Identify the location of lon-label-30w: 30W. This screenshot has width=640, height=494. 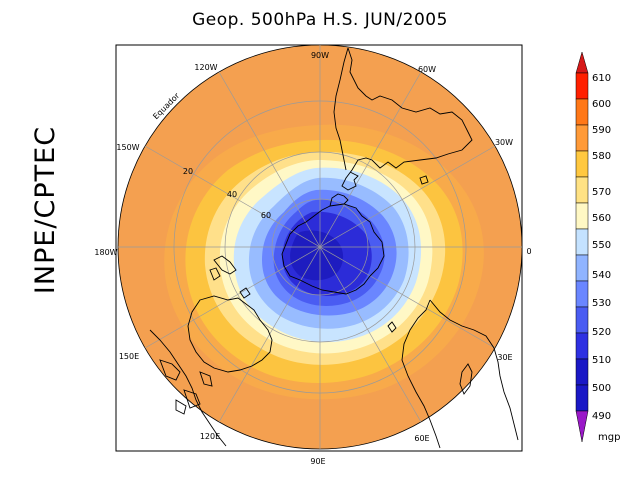
(504, 142).